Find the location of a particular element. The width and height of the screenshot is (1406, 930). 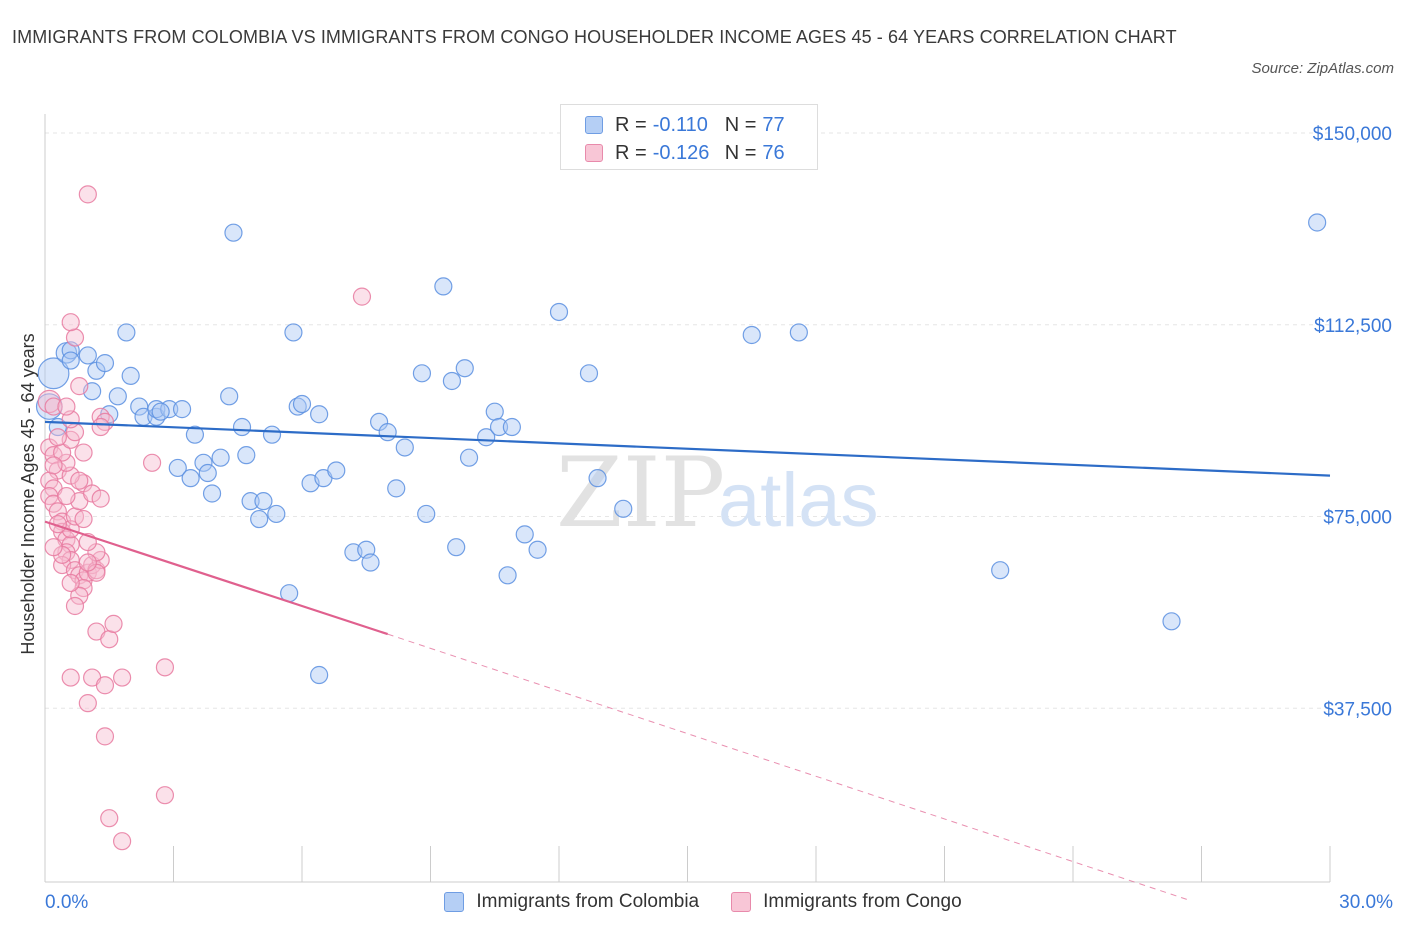

legend-label-congo: Immigrants from Congo is located at coordinates (862, 901).